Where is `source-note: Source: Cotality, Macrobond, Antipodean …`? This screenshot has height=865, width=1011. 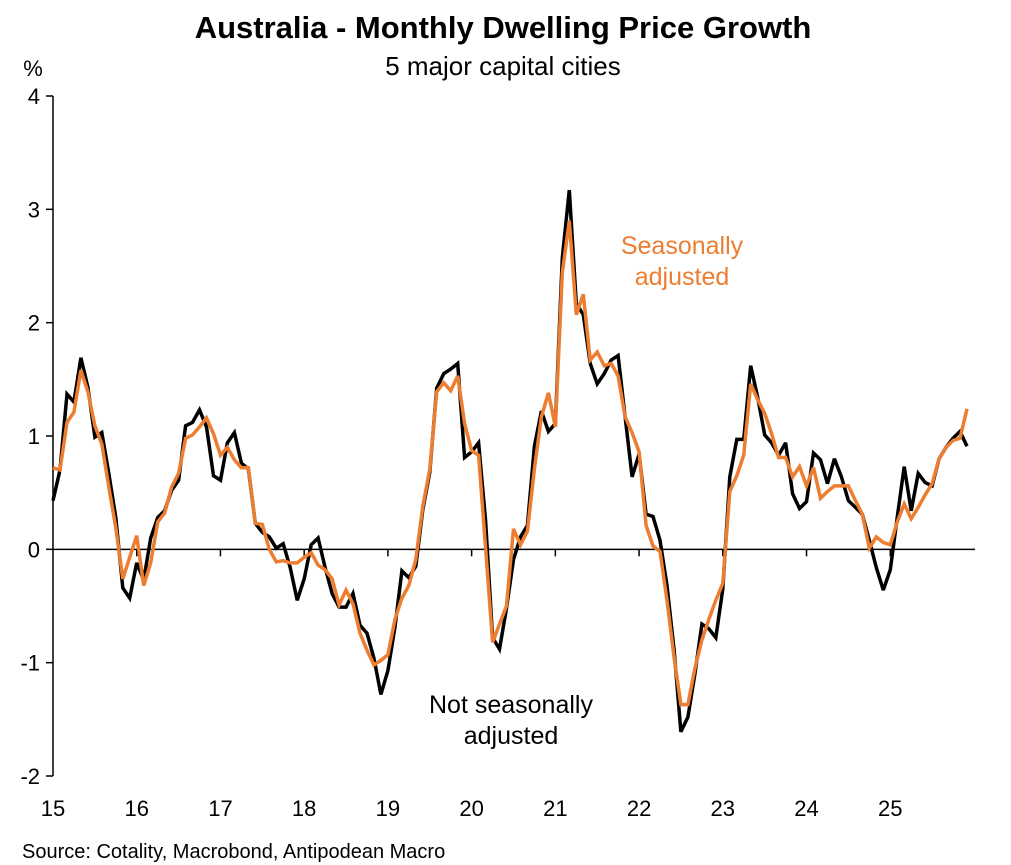
source-note: Source: Cotality, Macrobond, Antipodean … is located at coordinates (233, 852).